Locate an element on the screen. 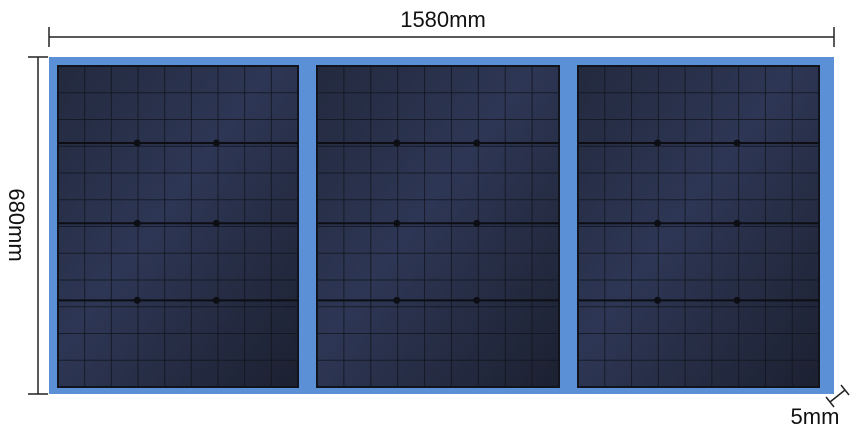  width-dimension: 1580mm is located at coordinates (441, 27).